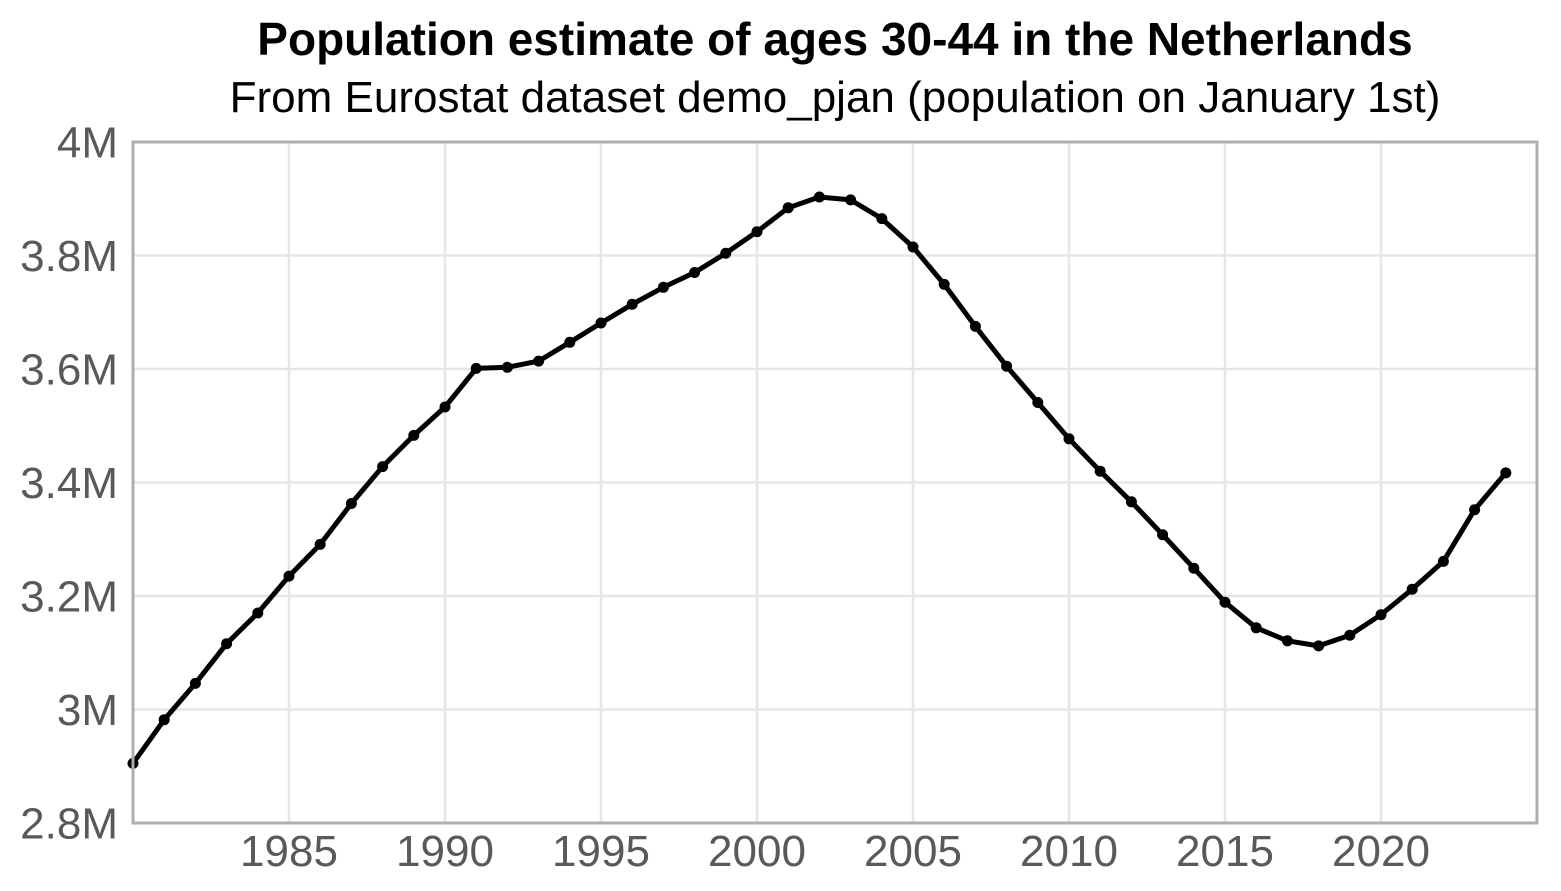 This screenshot has height=891, width=1561. What do you see at coordinates (913, 851) in the screenshot?
I see `x-tick-label: 2005` at bounding box center [913, 851].